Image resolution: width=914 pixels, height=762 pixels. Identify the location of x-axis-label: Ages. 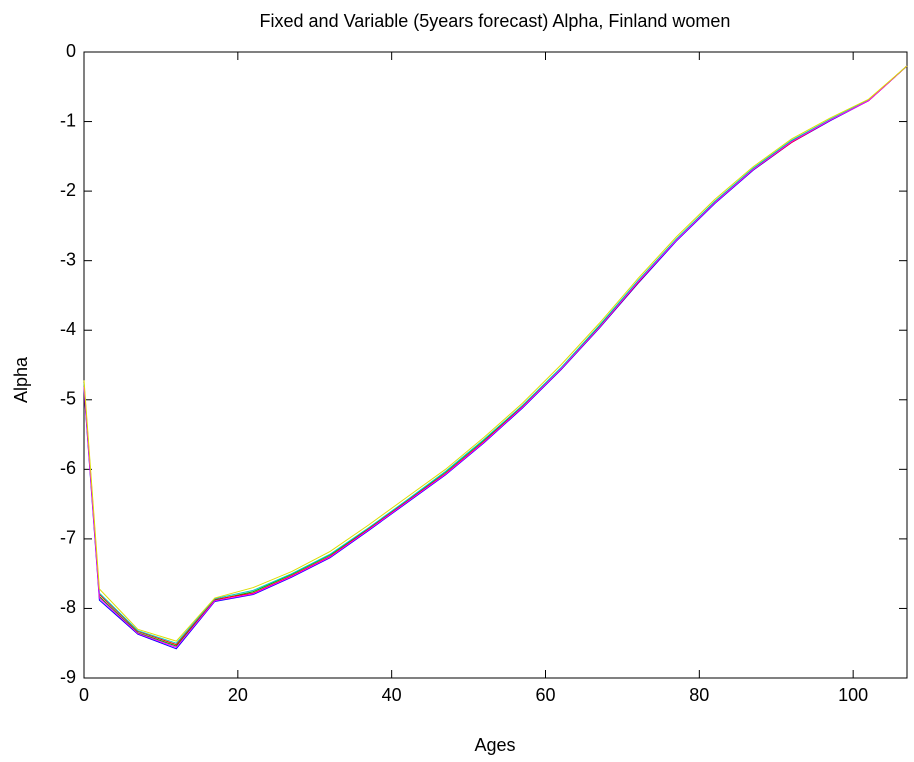
(494, 745).